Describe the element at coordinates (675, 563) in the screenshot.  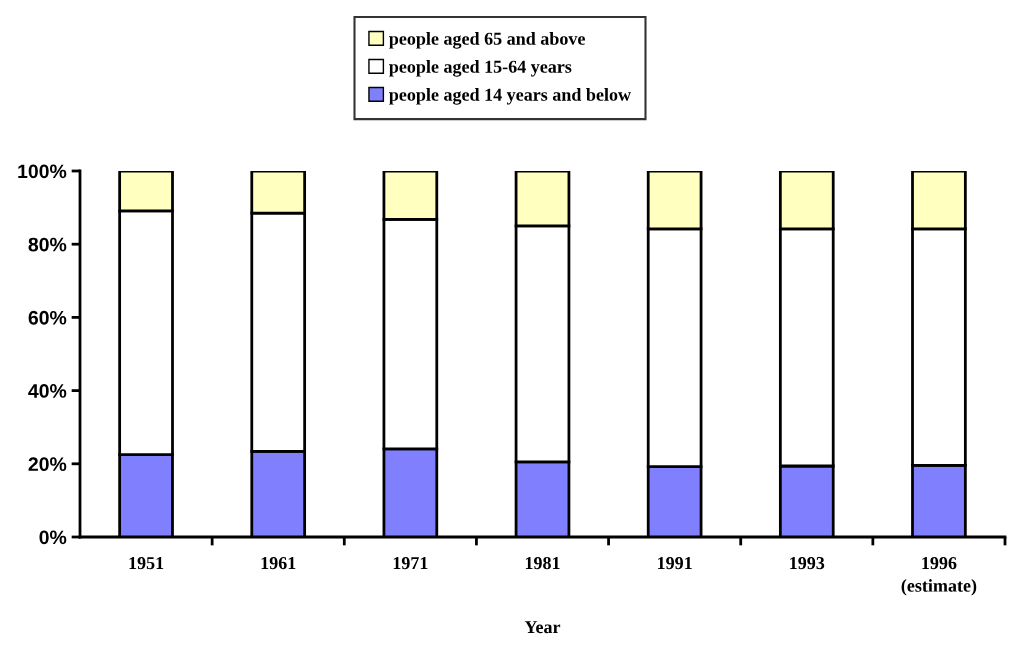
I see `x-tick-label: 1991` at that location.